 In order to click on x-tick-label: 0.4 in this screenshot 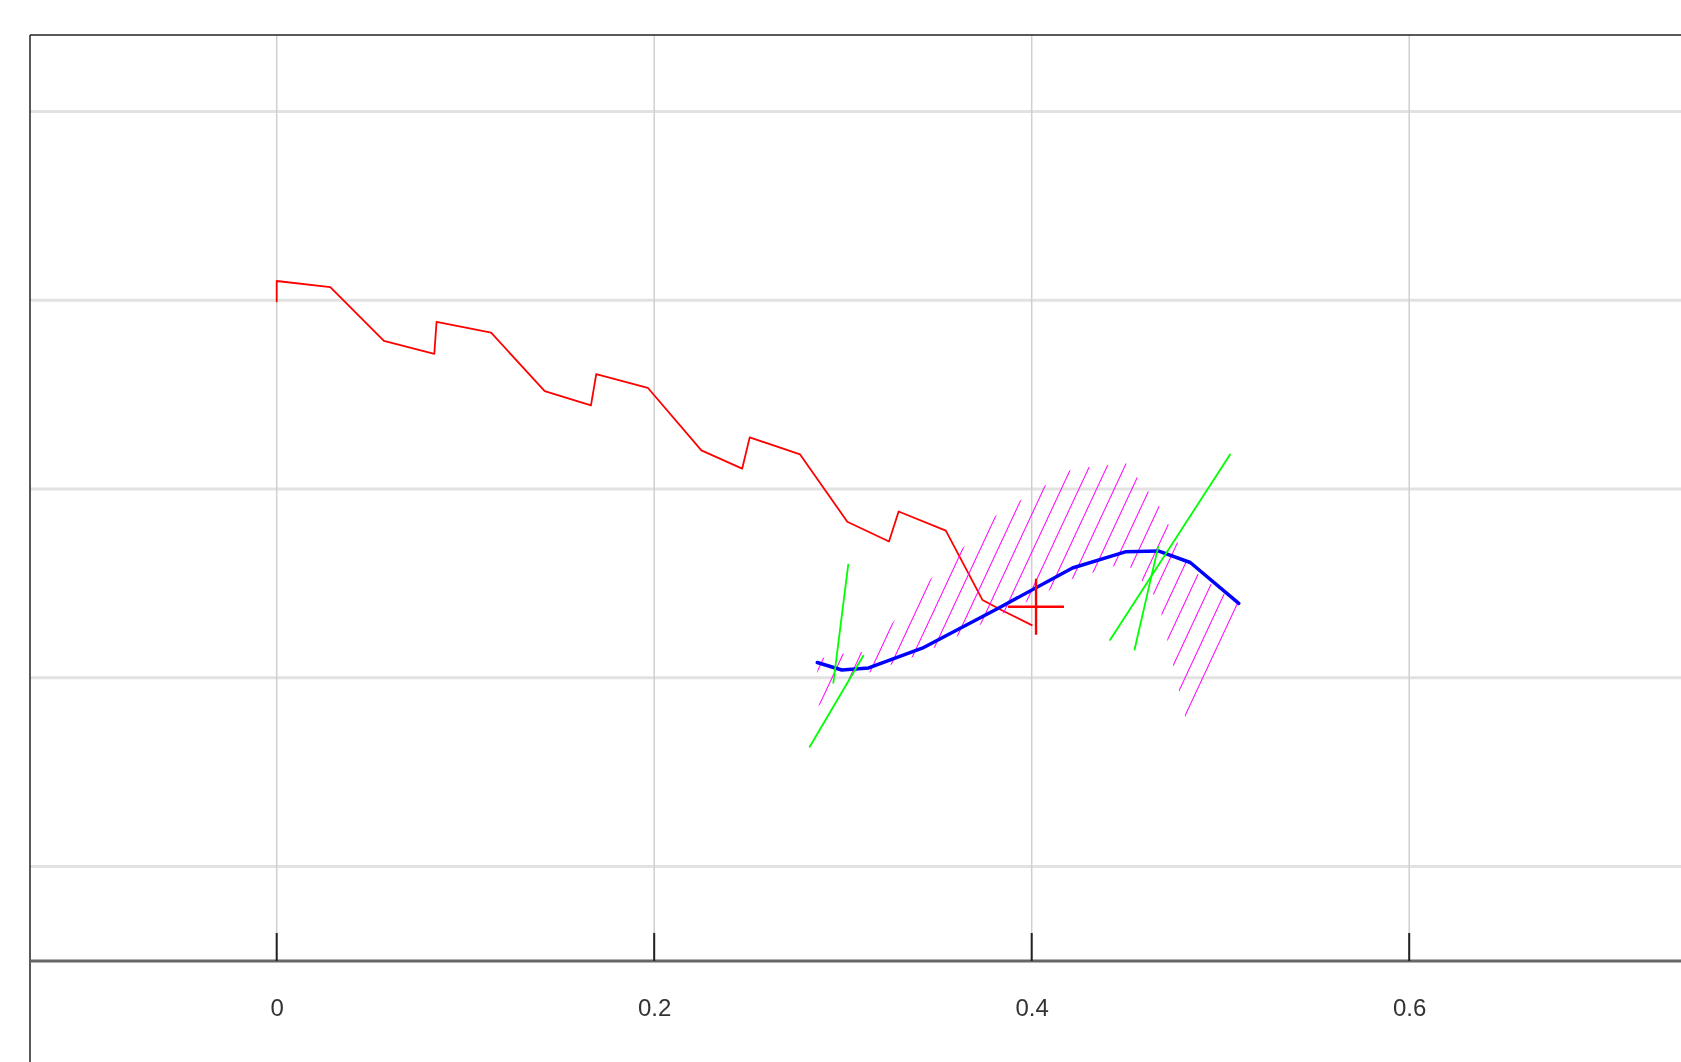, I will do `click(1032, 1008)`.